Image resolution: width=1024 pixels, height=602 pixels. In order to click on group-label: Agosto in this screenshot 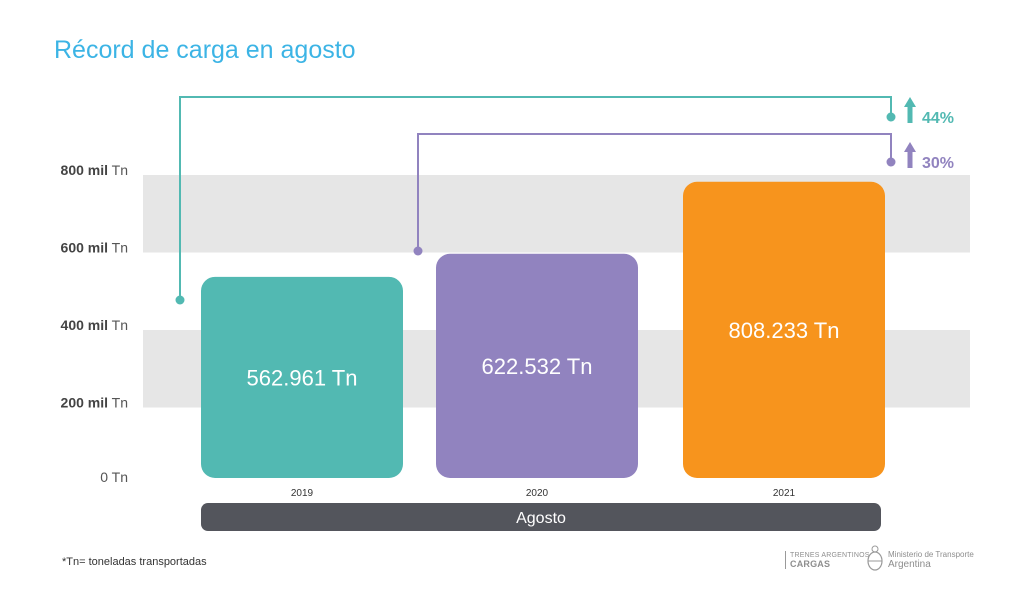, I will do `click(541, 518)`.